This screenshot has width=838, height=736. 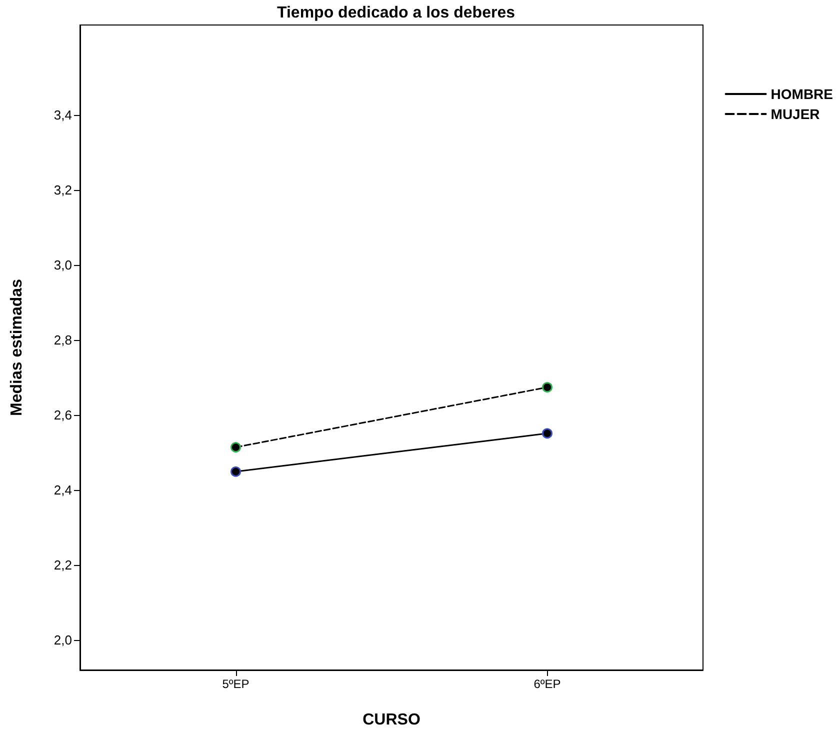 I want to click on legend-label: HOMBRE, so click(x=802, y=94).